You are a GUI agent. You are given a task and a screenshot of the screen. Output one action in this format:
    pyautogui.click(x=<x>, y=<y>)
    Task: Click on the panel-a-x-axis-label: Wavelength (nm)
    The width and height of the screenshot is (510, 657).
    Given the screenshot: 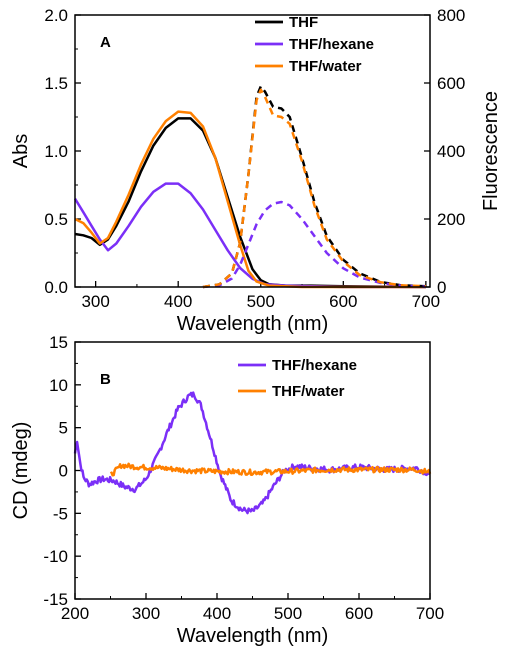 What is the action you would take?
    pyautogui.click(x=253, y=324)
    